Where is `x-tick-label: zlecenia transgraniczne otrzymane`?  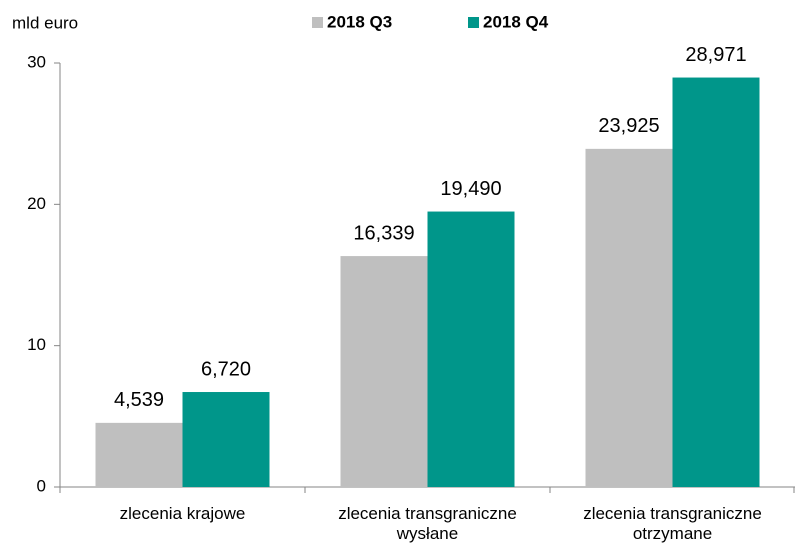 x-tick-label: zlecenia transgraniczne otrzymane is located at coordinates (672, 523).